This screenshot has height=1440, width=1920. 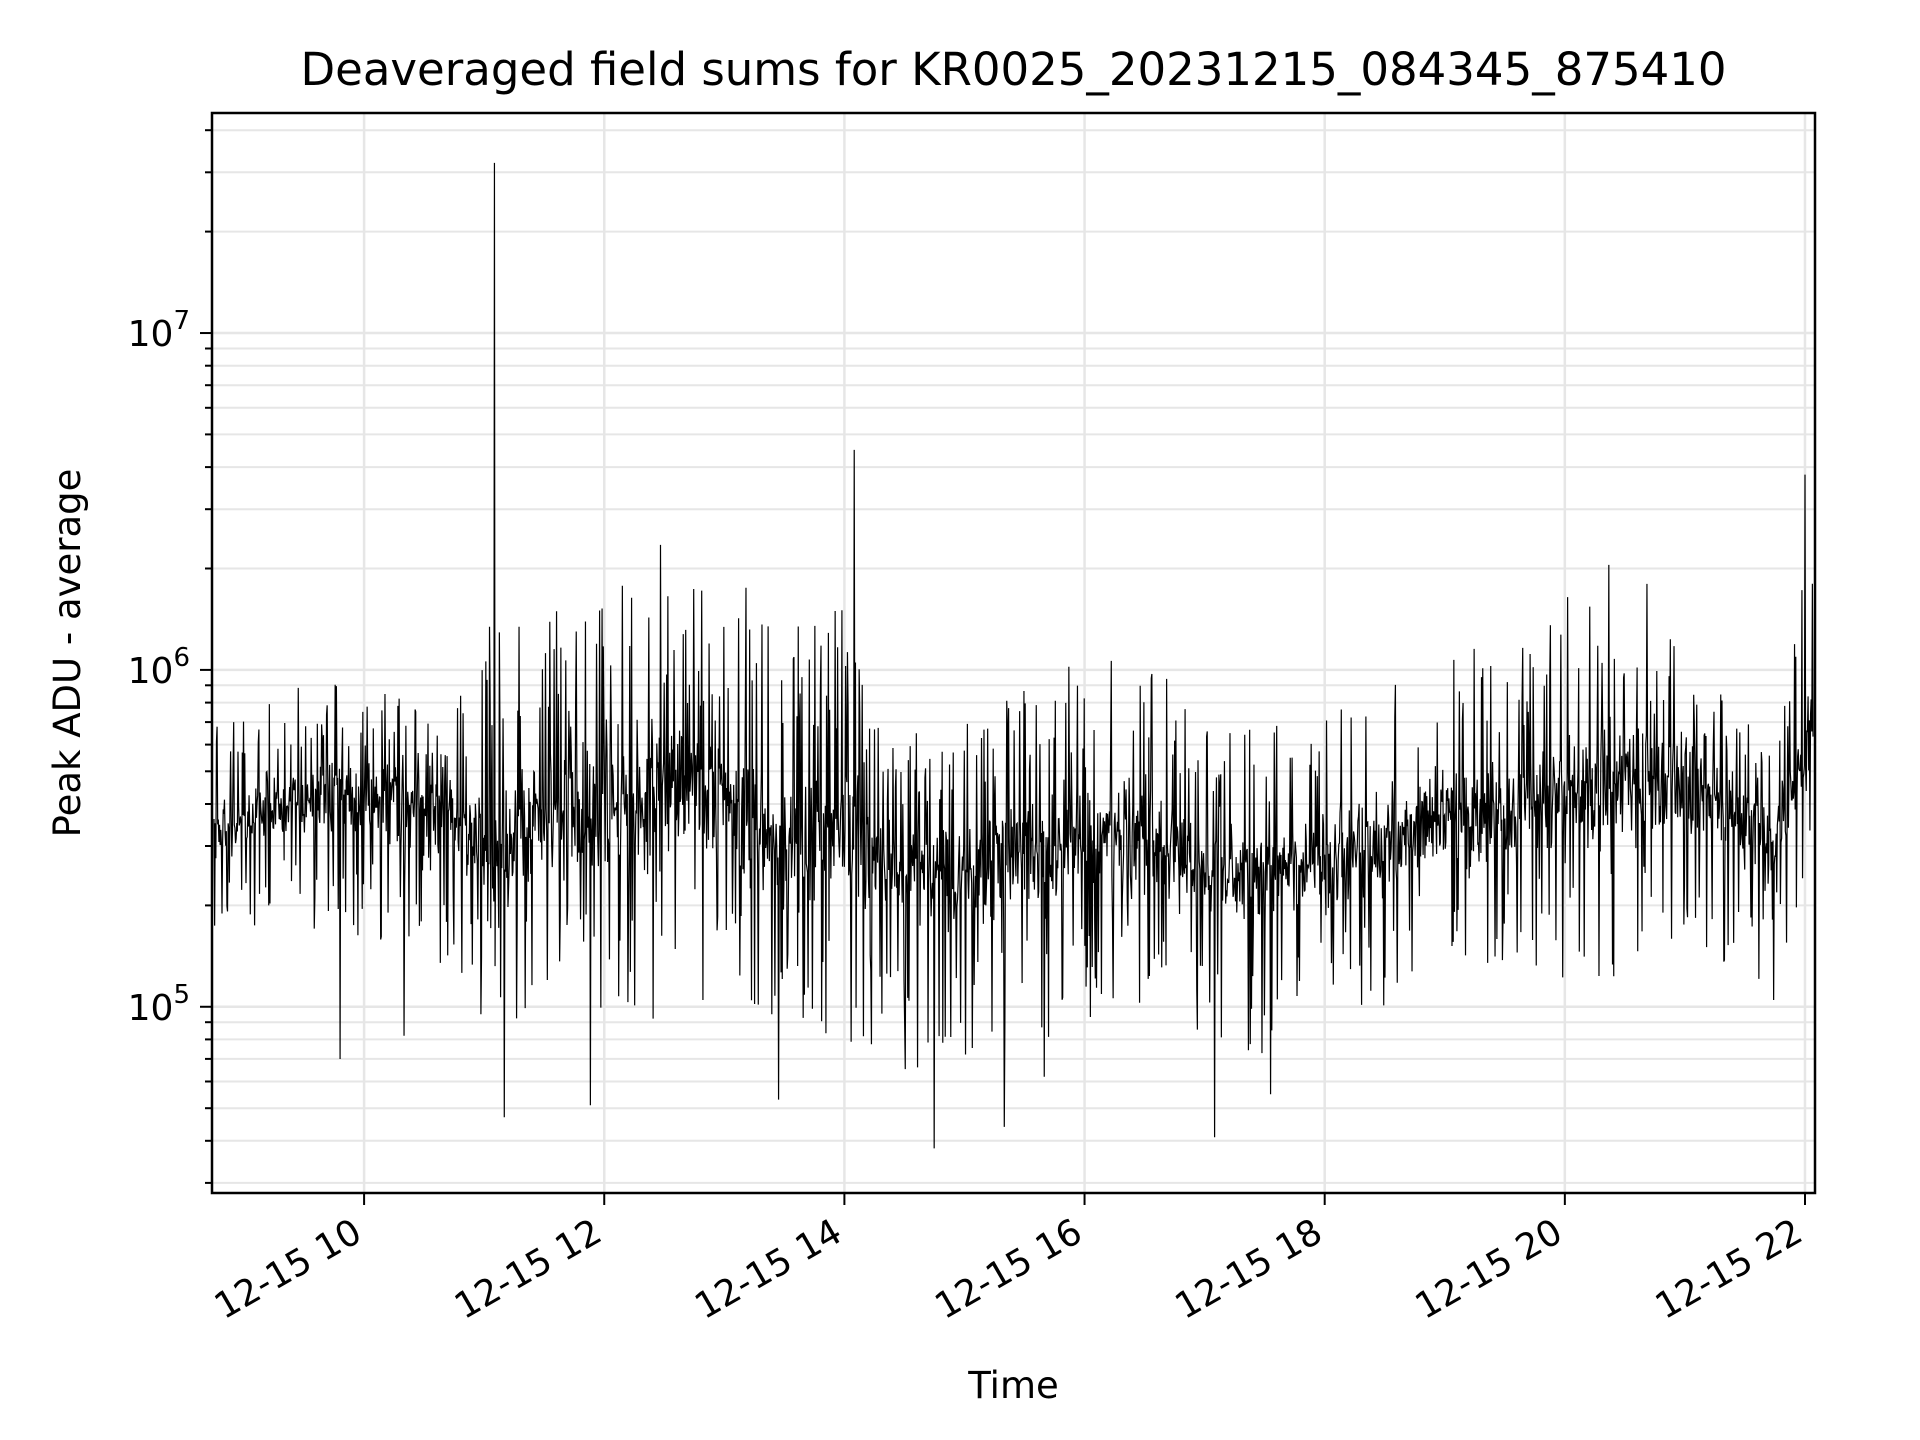 I want to click on x-axis-label: Time, so click(x=1013, y=1385).